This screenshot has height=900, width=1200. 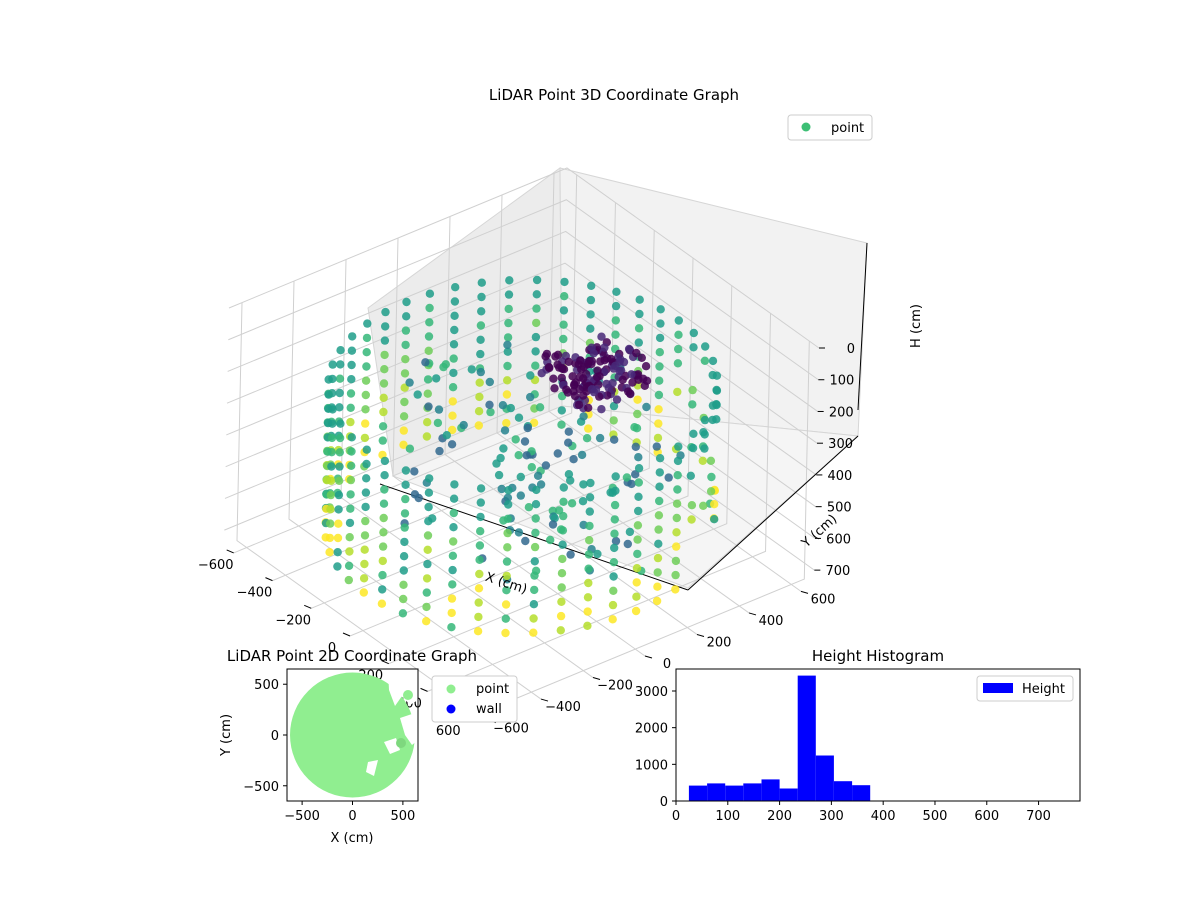 What do you see at coordinates (806, 127) in the screenshot?
I see `legend-marker-point` at bounding box center [806, 127].